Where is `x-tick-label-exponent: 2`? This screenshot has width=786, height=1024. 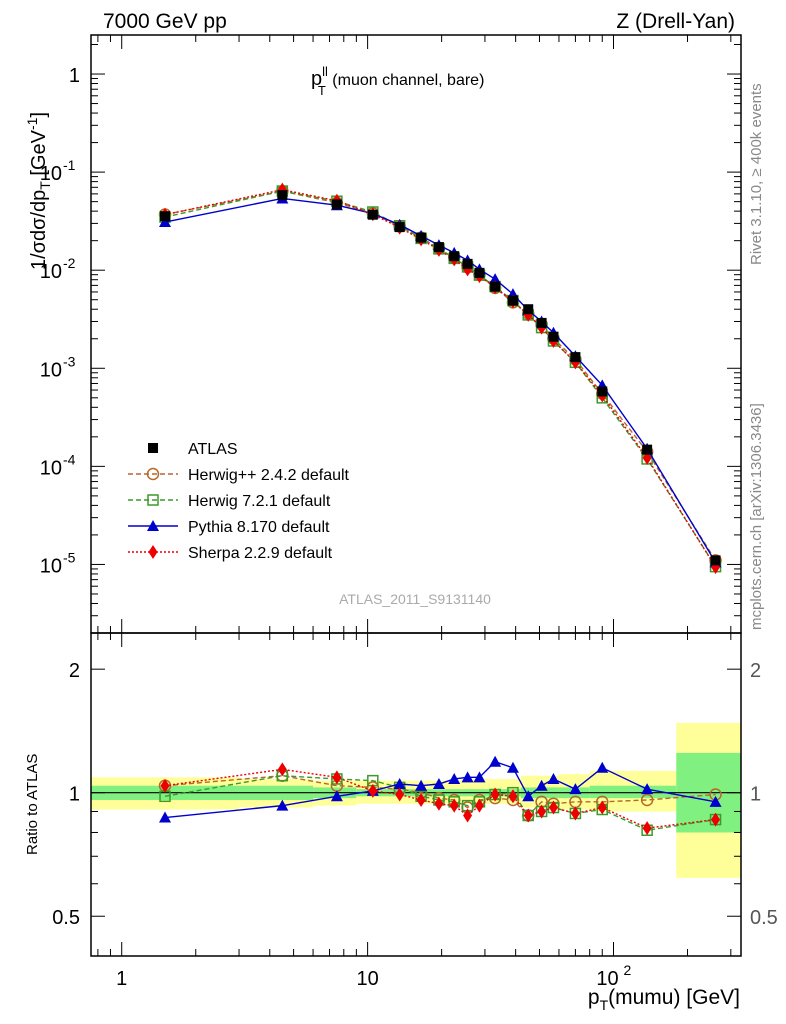
x-tick-label-exponent: 2 is located at coordinates (628, 970).